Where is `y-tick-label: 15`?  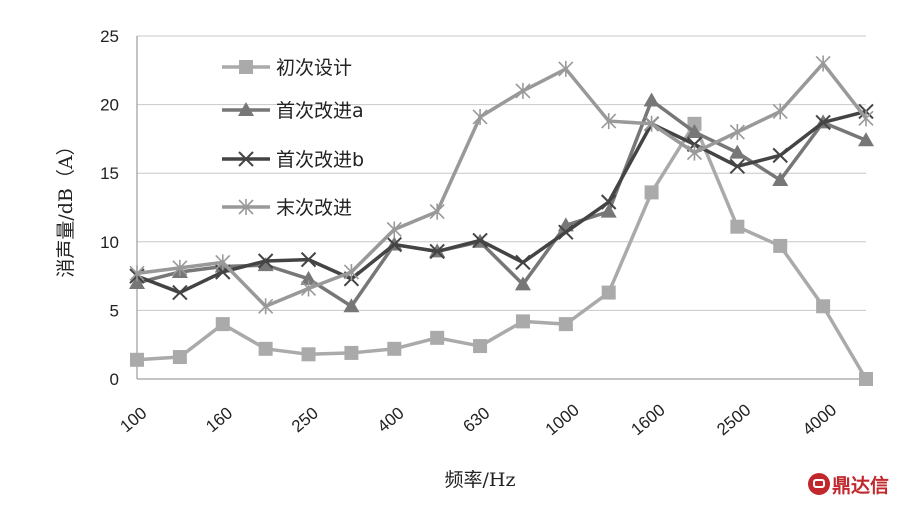
y-tick-label: 15 is located at coordinates (109, 173).